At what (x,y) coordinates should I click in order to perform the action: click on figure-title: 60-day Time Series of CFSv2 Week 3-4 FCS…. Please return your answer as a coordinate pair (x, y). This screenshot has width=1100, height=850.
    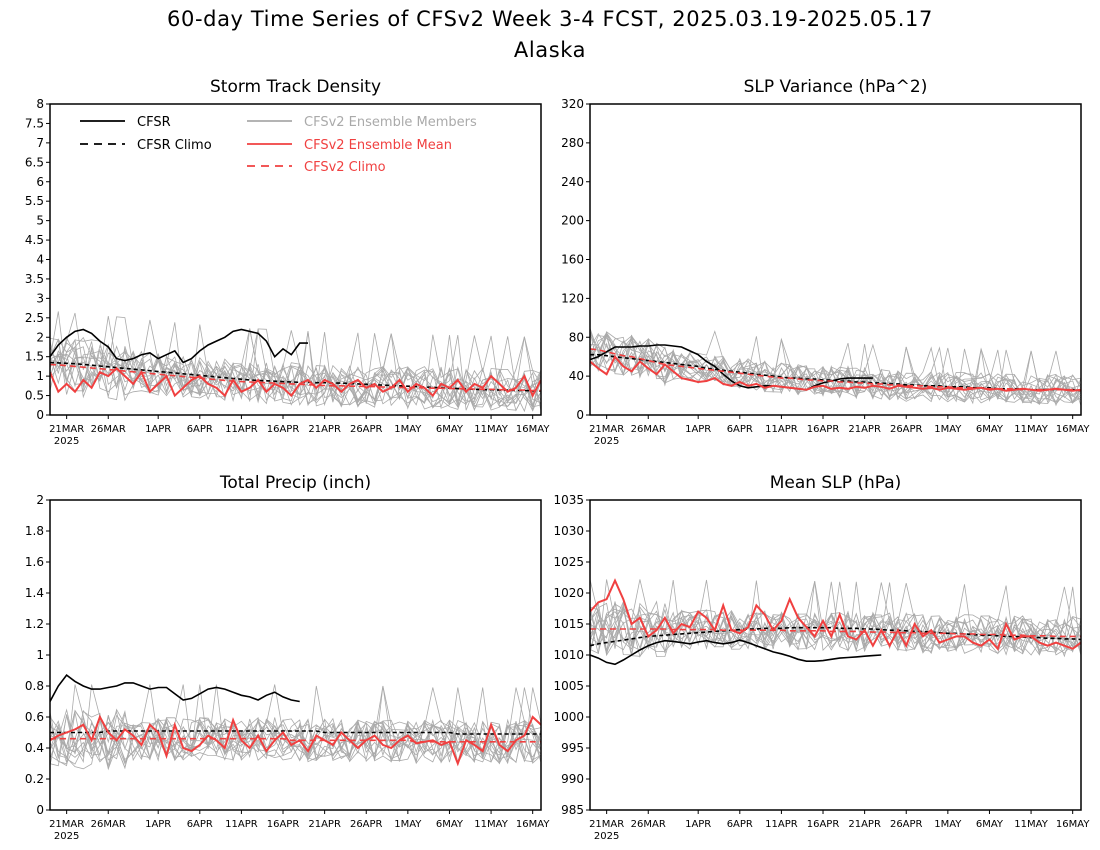
    Looking at the image, I should click on (550, 19).